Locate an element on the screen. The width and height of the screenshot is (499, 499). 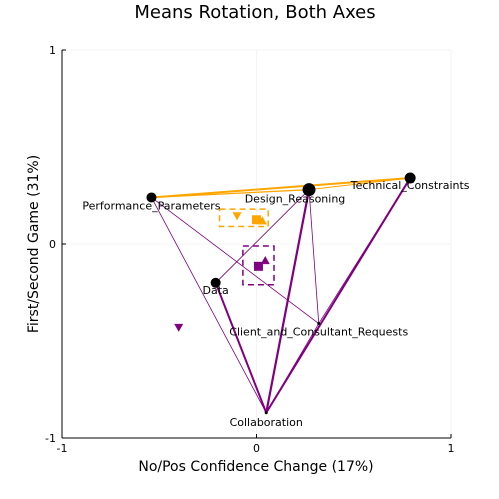
mean-markers is located at coordinates (222, 272).